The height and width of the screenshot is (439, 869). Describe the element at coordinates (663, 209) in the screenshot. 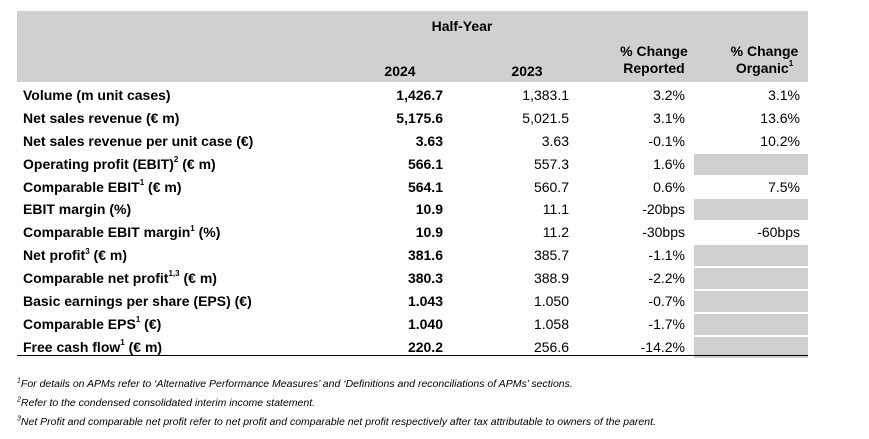

I see `value-change-reported: -20bps` at that location.